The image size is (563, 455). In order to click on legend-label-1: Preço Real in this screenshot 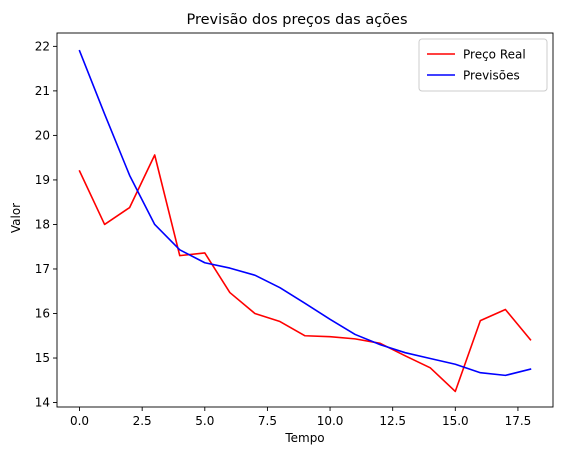, I will do `click(494, 54)`.